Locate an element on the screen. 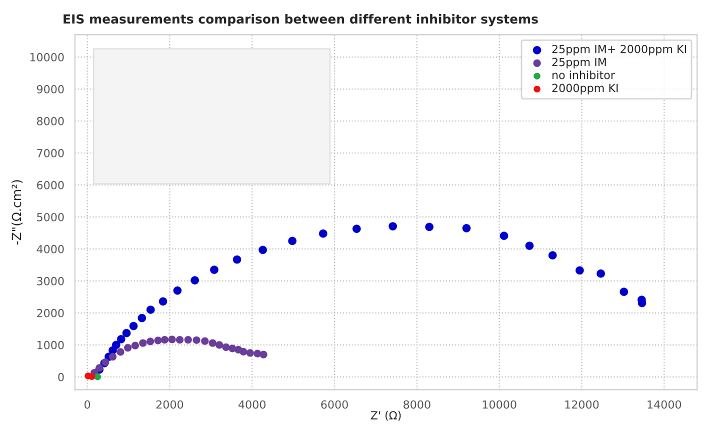  chart-title: EIS measurements comparison between different inhibitor systems is located at coordinates (301, 20).